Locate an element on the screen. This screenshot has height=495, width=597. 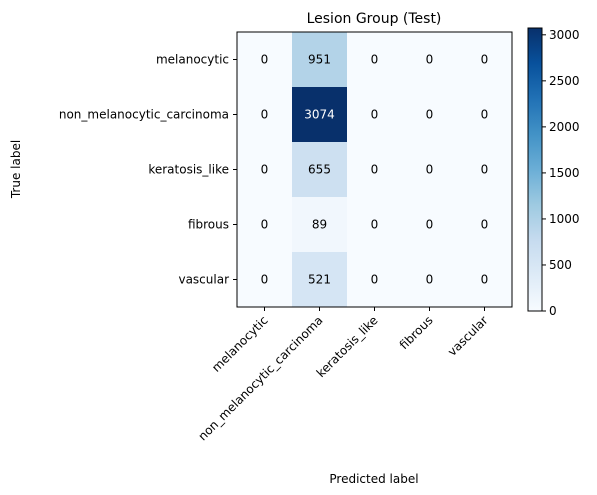
y-tick-label: vascular is located at coordinates (203, 280).